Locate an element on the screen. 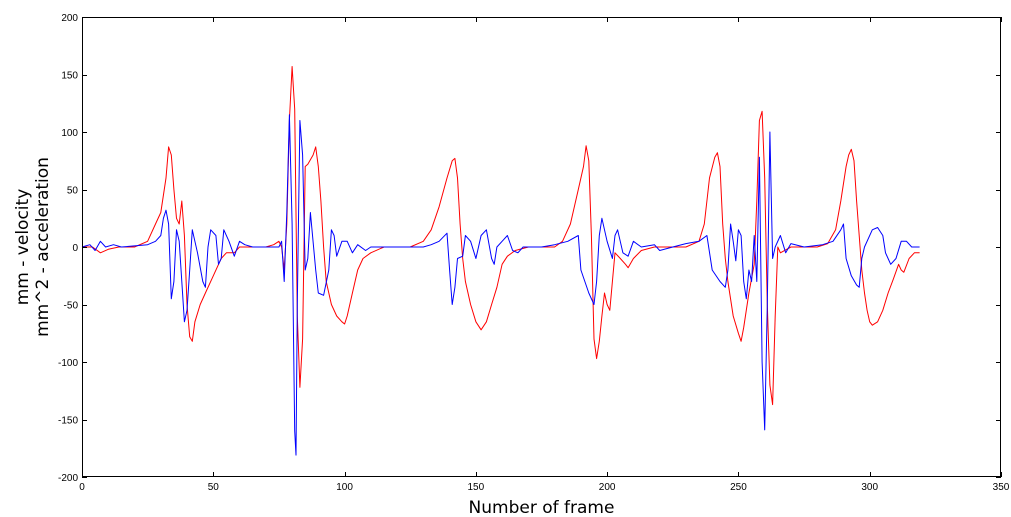 The width and height of the screenshot is (1011, 517). y-tick-label: -200 is located at coordinates (68, 478).